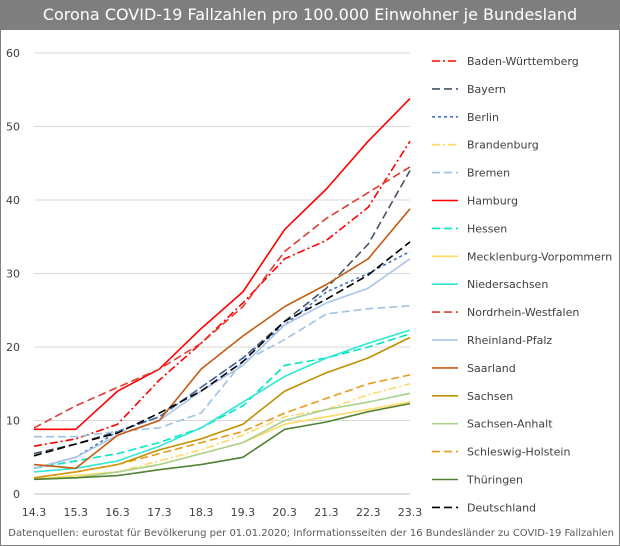 Image resolution: width=620 pixels, height=546 pixels. Describe the element at coordinates (518, 452) in the screenshot. I see `legend-label: Schleswig-Holstein` at that location.